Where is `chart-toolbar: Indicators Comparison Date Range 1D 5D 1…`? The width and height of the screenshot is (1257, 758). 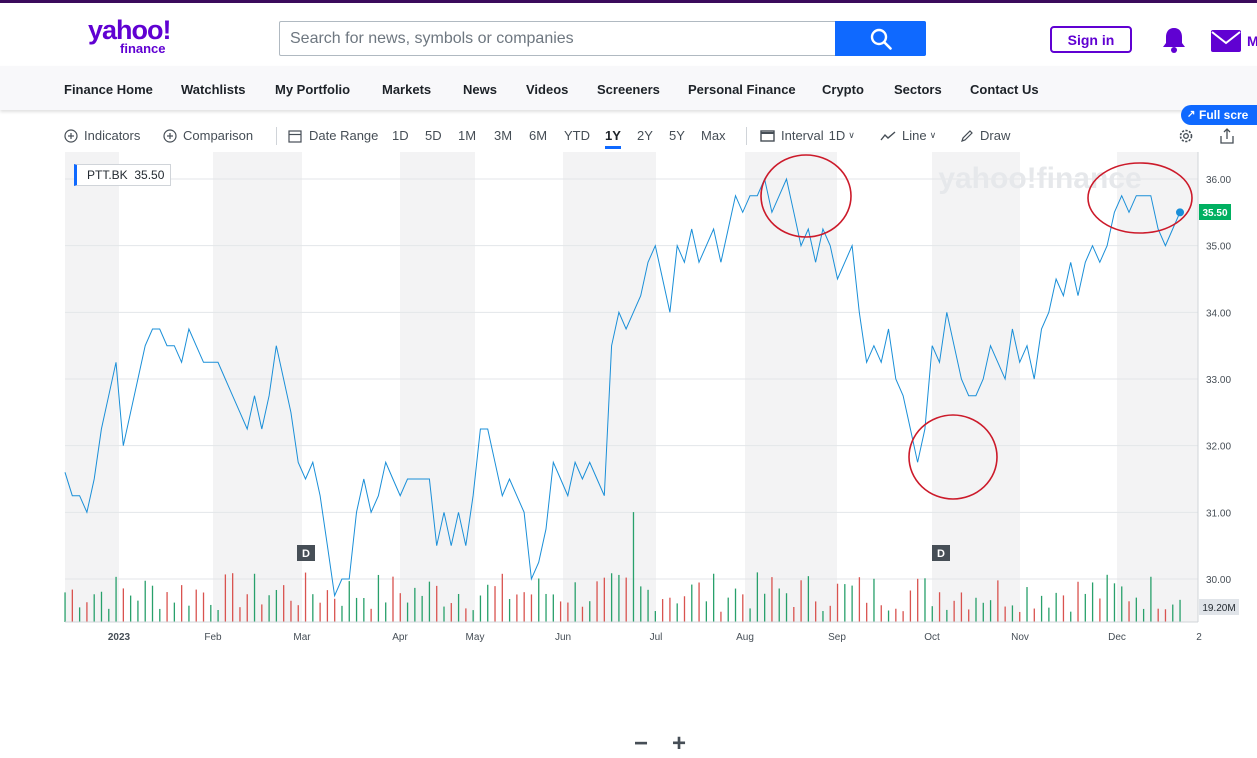 chart-toolbar: Indicators Comparison Date Range 1D 5D 1… is located at coordinates (628, 136).